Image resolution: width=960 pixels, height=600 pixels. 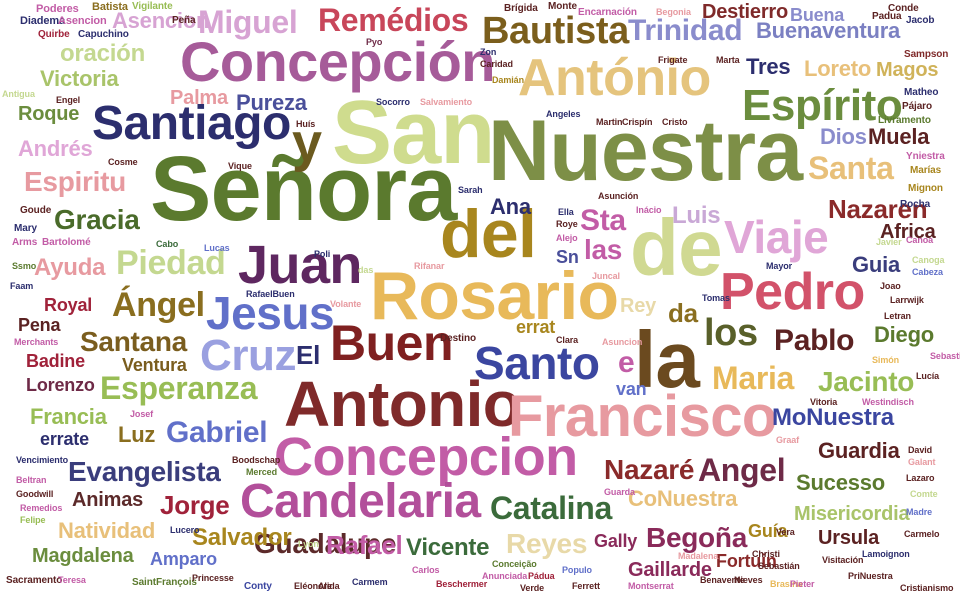 What do you see at coordinates (392, 343) in the screenshot?
I see `word-buen: Buen` at bounding box center [392, 343].